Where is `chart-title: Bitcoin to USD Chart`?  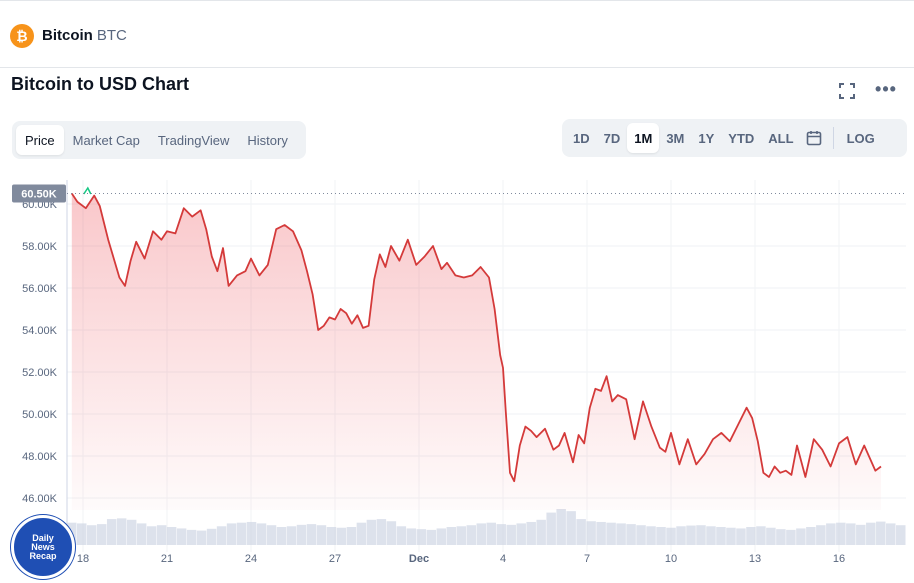 chart-title: Bitcoin to USD Chart is located at coordinates (100, 84).